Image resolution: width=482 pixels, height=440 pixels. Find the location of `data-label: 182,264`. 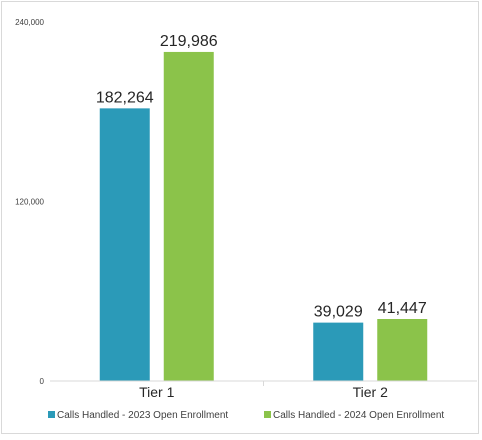

data-label: 182,264 is located at coordinates (125, 97).